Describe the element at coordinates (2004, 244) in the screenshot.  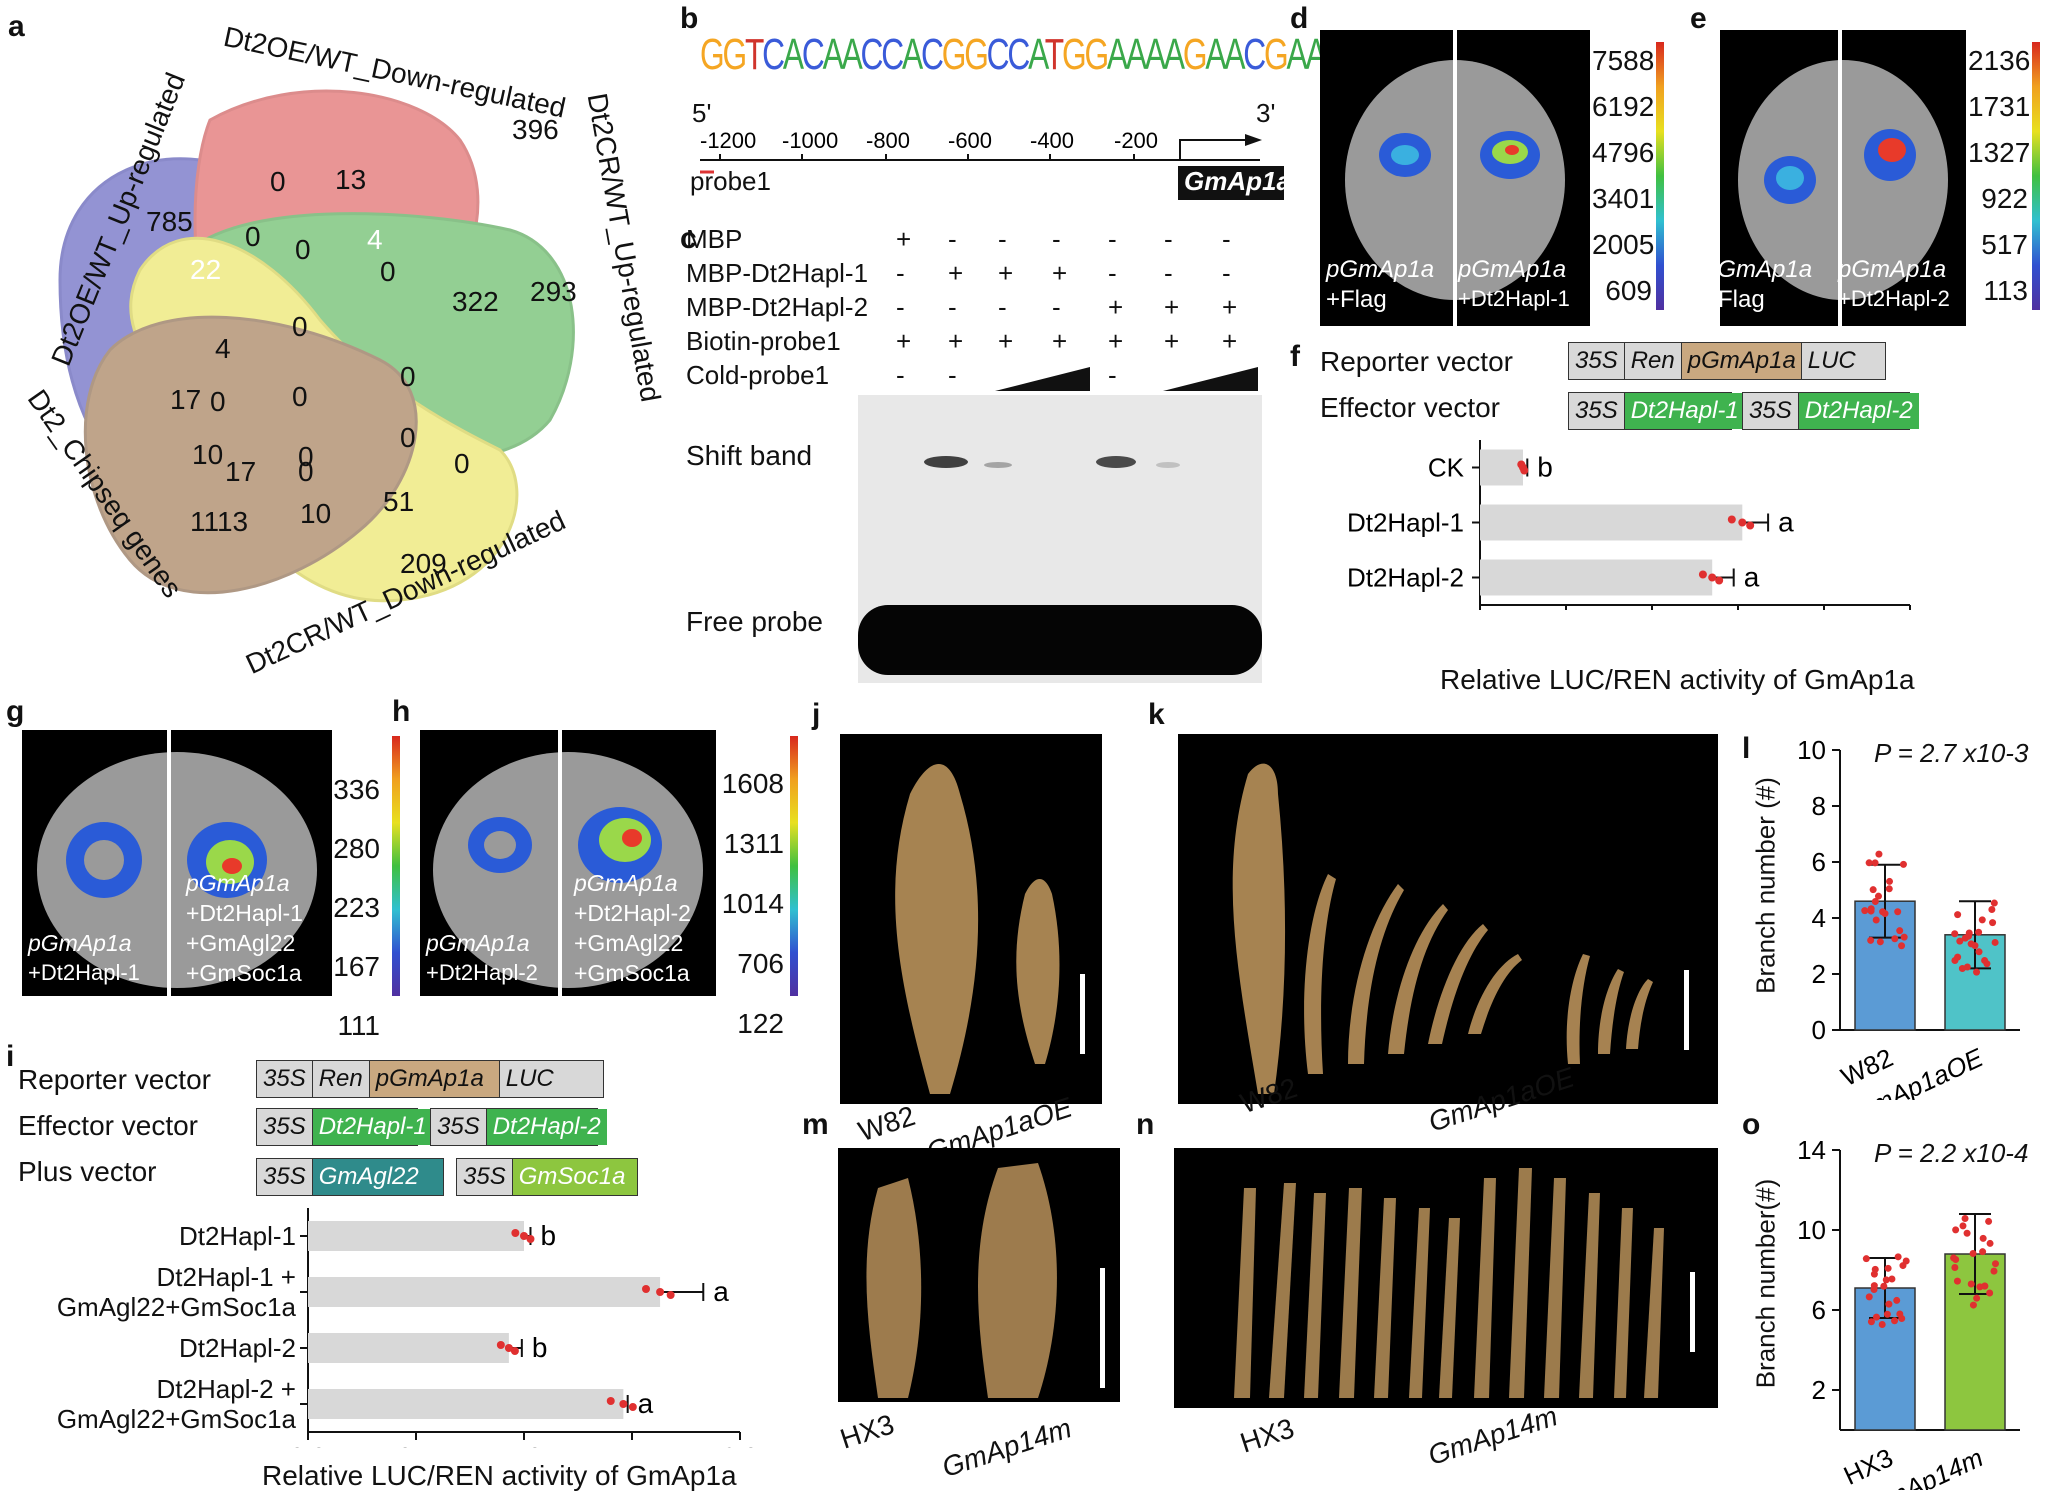
I see `colorbar-tick-label: 517` at that location.